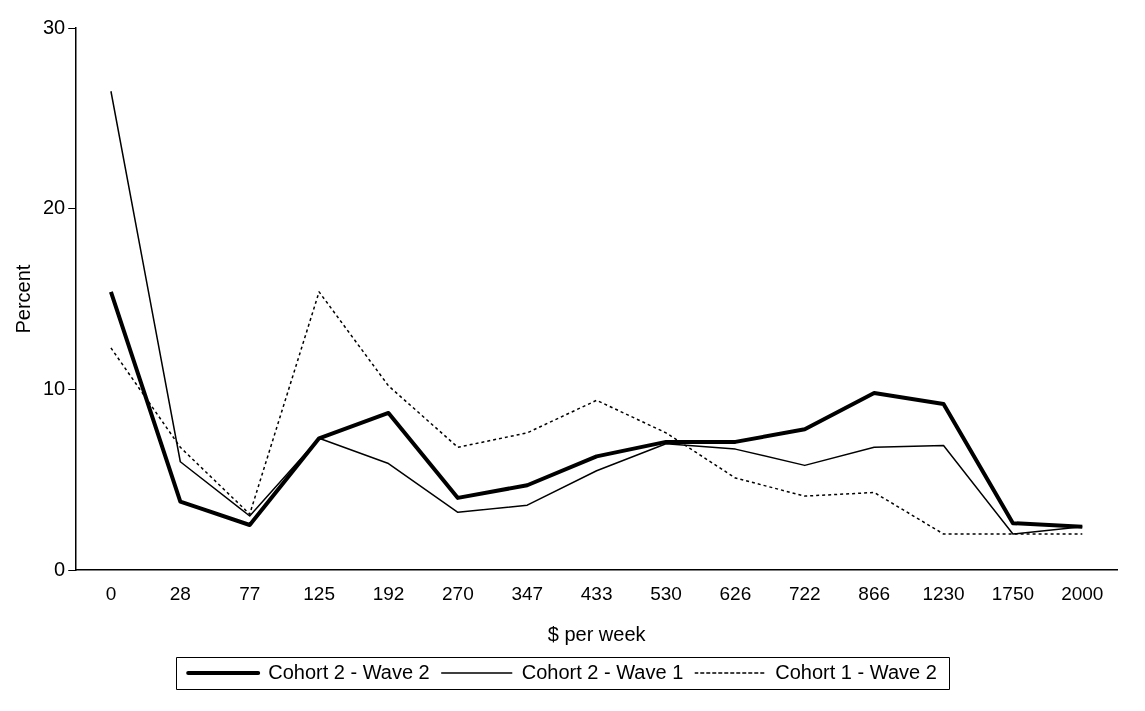  I want to click on x-tick-label: 1750, so click(1013, 593).